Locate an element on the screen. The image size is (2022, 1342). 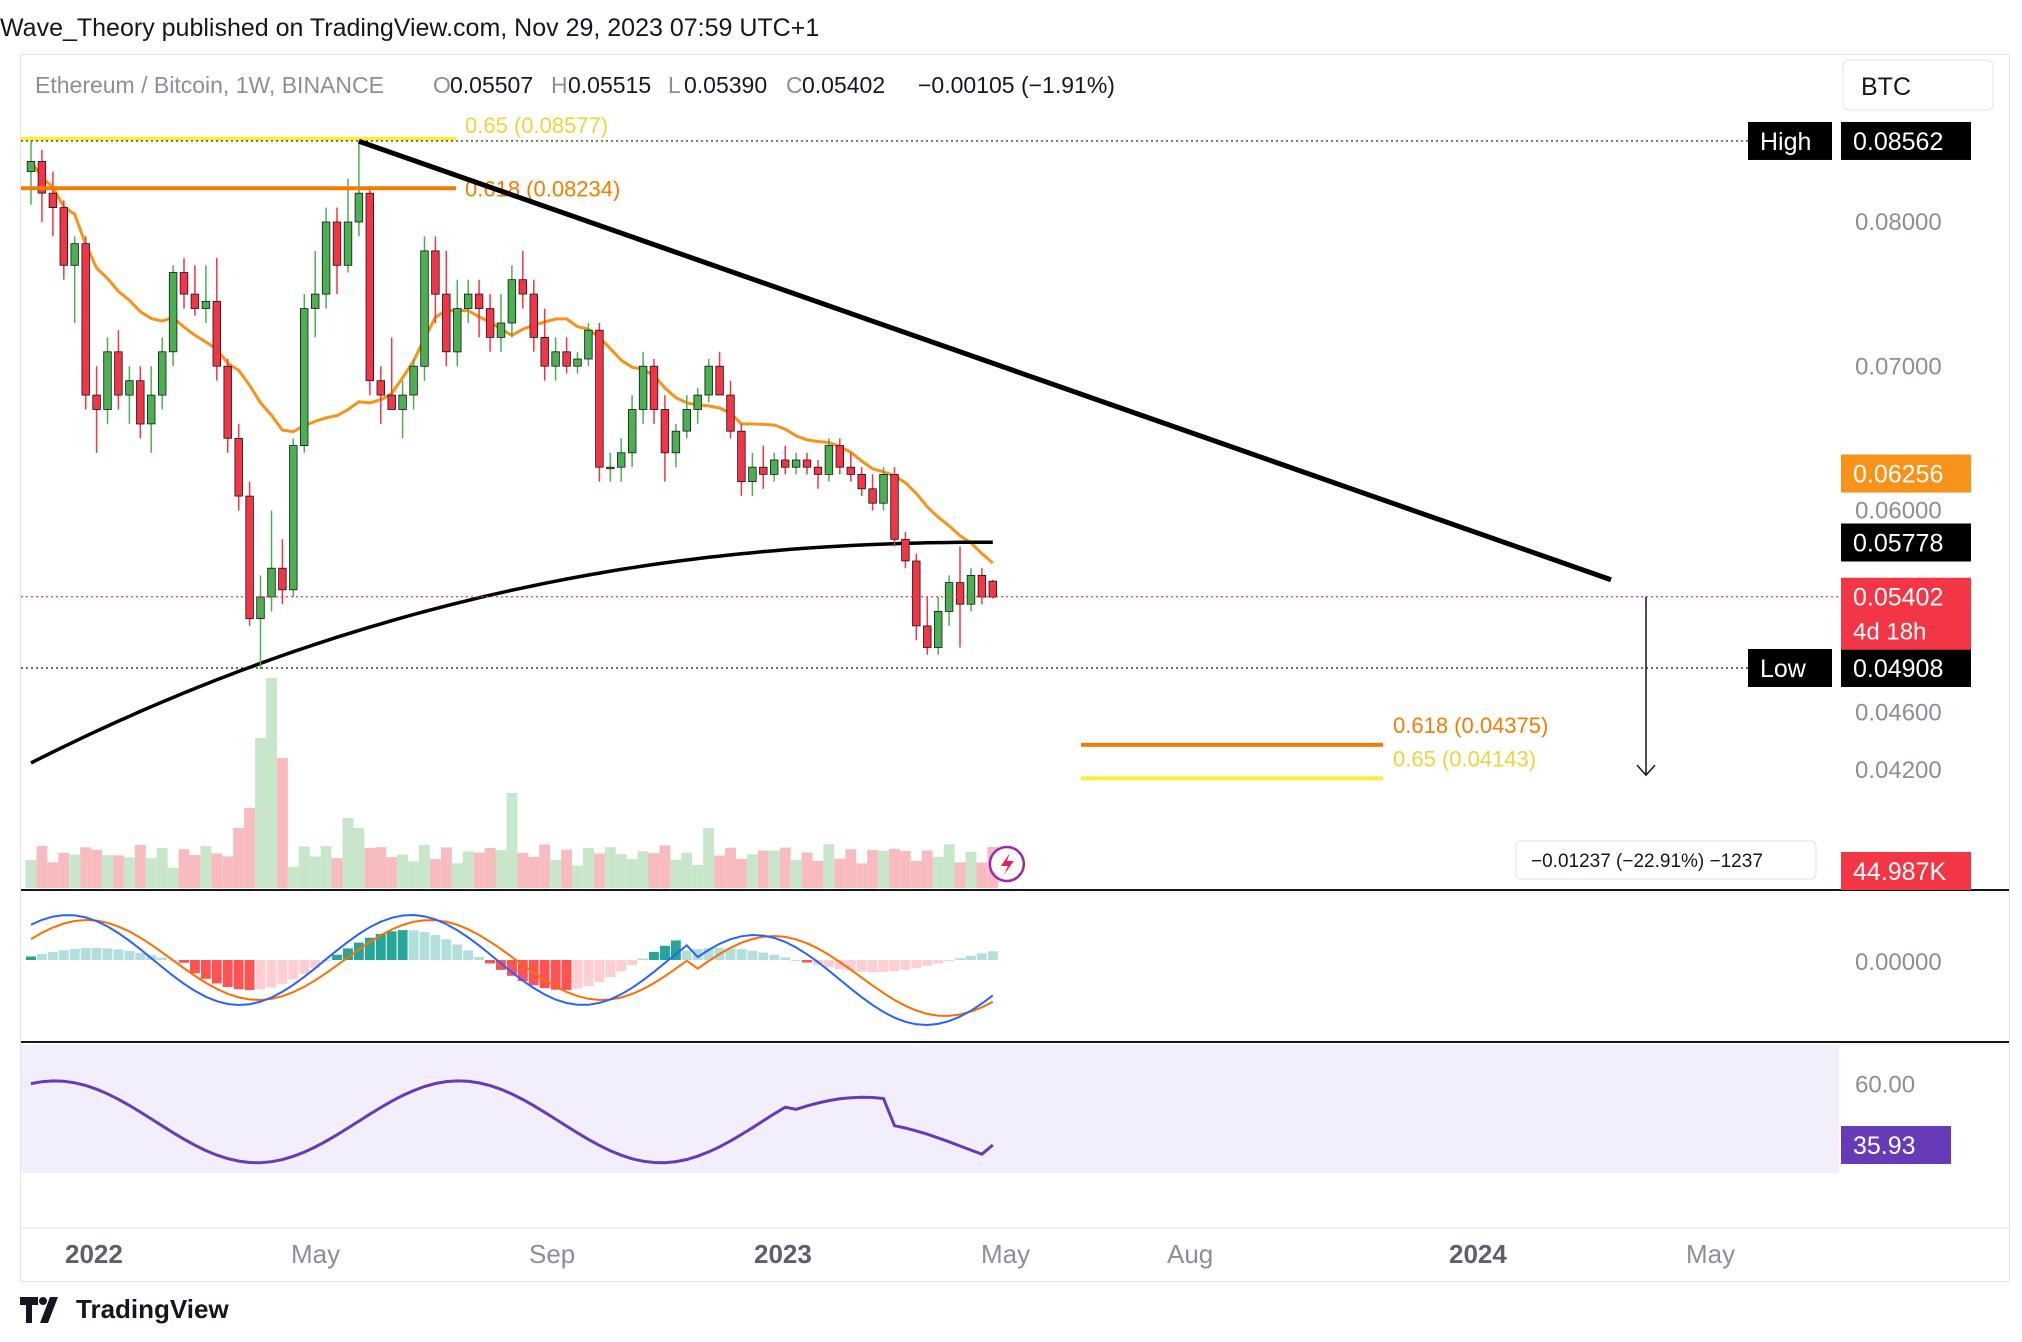
volume-bar is located at coordinates (326, 867).